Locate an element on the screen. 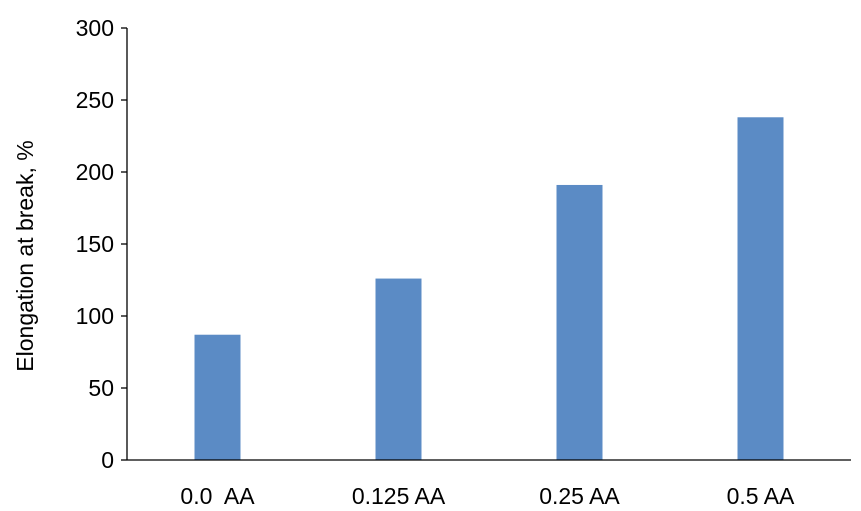 This screenshot has height=511, width=861. y-tick-labels: 0 50 100 150 200 250 300 is located at coordinates (95, 244).